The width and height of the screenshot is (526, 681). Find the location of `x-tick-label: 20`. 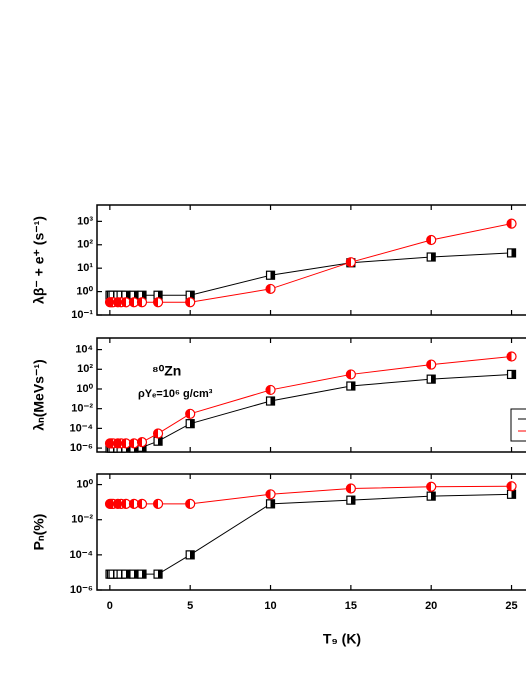

x-tick-label: 20 is located at coordinates (431, 606).